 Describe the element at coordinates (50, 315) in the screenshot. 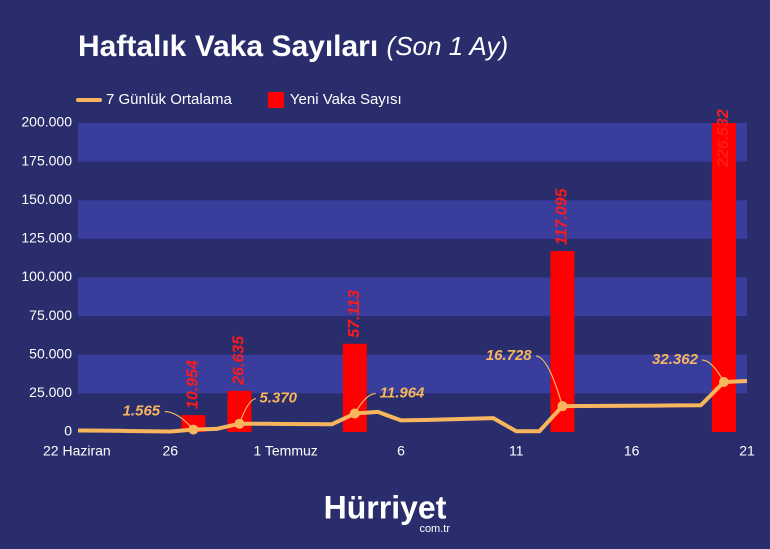

I see `y-tick-label: 75.000` at that location.